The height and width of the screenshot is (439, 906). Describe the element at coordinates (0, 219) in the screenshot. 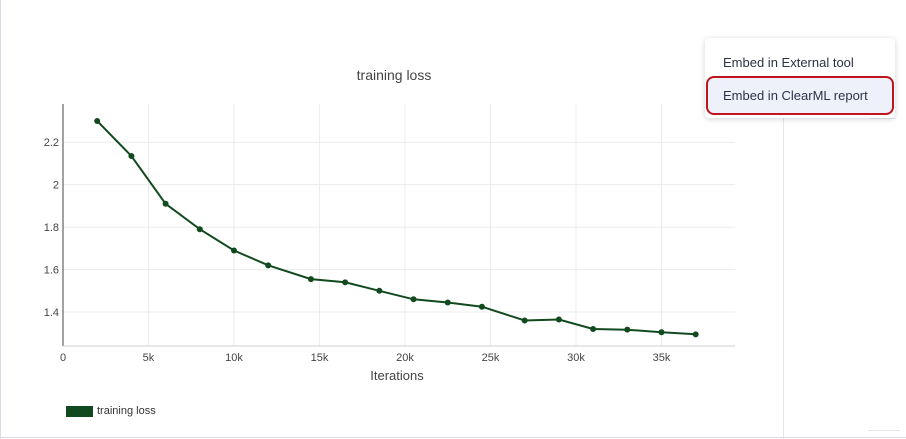

I see `frame-left-border` at that location.